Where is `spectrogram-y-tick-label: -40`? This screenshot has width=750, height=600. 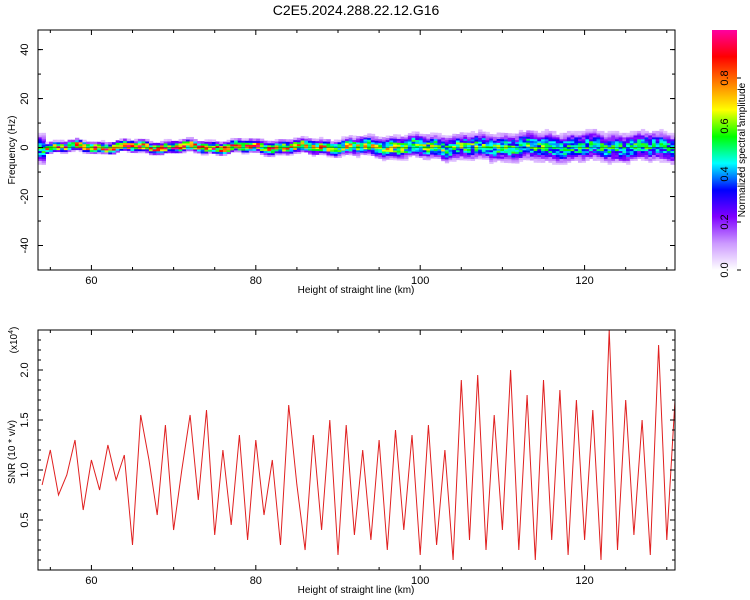
spectrogram-y-tick-label: -40 is located at coordinates (25, 246).